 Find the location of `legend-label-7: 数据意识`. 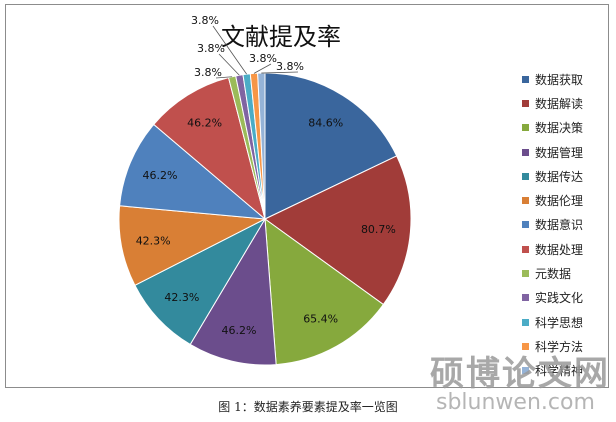

legend-label-7: 数据意识 is located at coordinates (559, 225).